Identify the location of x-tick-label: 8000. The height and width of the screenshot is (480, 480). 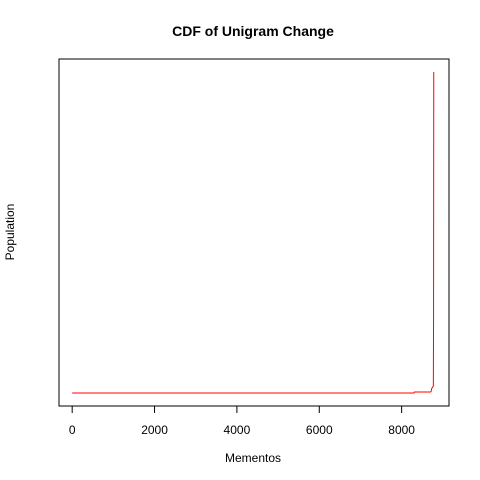
(401, 430).